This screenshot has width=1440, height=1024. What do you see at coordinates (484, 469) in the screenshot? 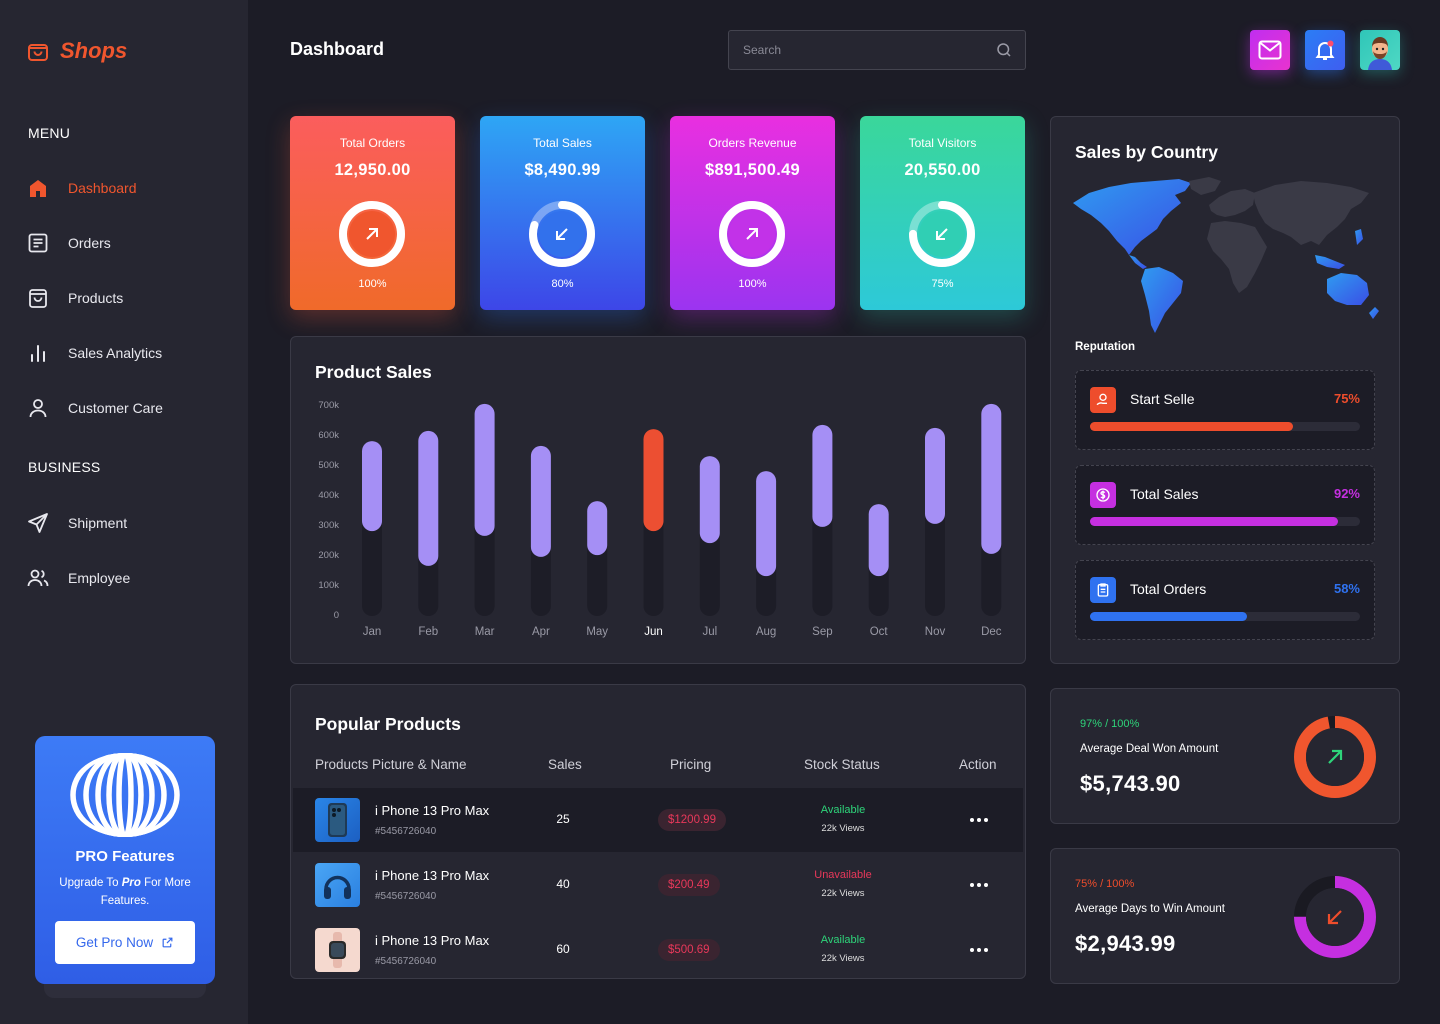
I see `bar-mar` at bounding box center [484, 469].